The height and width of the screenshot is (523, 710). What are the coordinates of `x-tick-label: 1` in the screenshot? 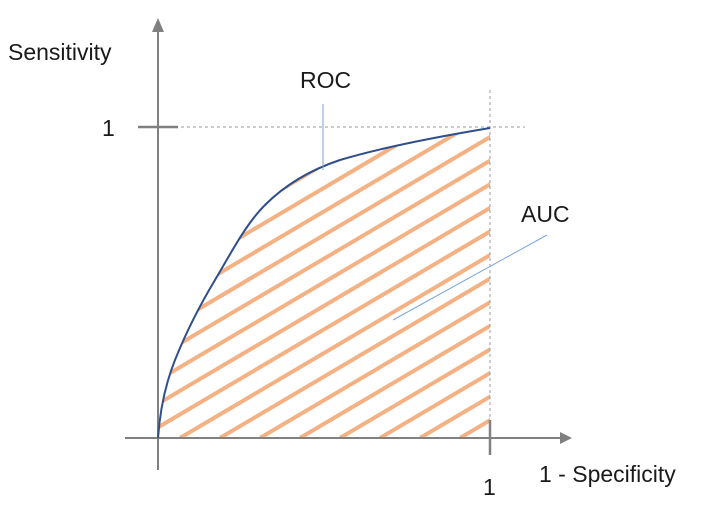 It's located at (489, 487).